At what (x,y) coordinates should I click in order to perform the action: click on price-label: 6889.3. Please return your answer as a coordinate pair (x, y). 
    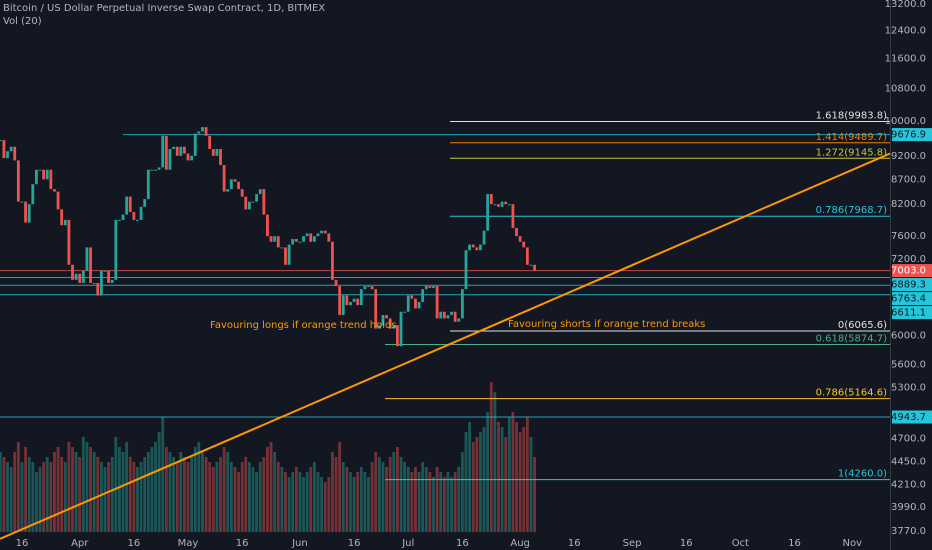
    Looking at the image, I should click on (908, 285).